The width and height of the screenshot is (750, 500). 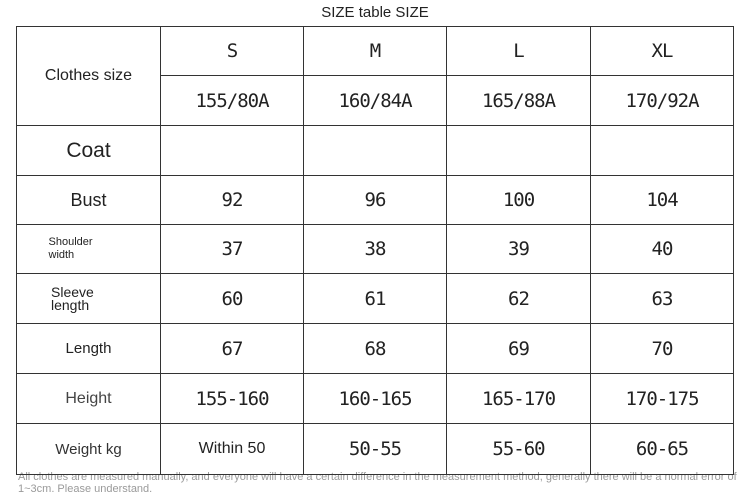 I want to click on row-label-text: Shoulder width, so click(x=70, y=248).